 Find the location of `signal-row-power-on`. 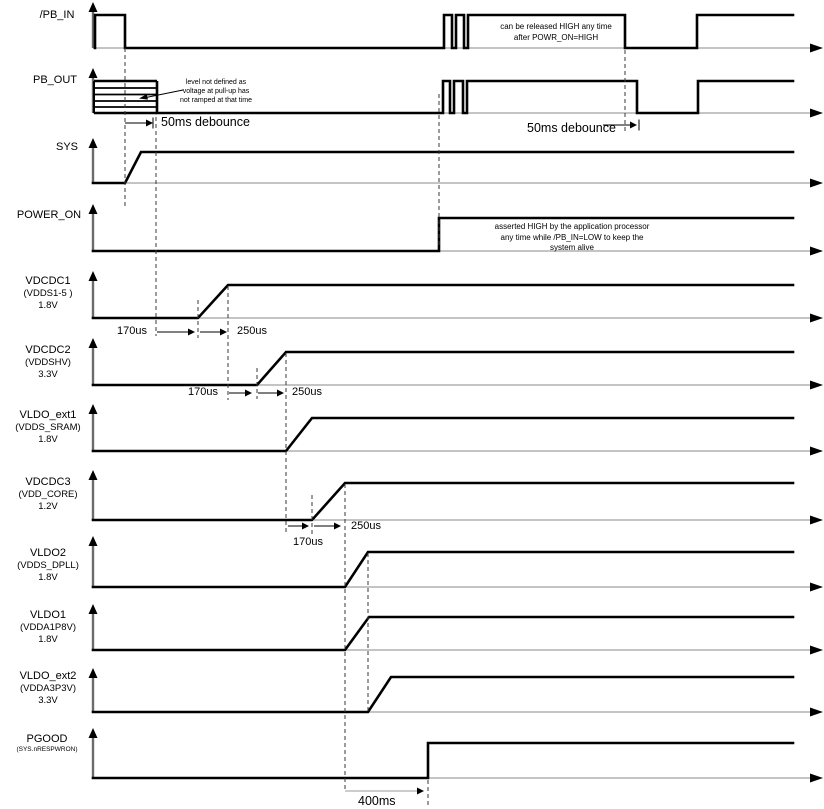

signal-row-power-on is located at coordinates (455, 230).